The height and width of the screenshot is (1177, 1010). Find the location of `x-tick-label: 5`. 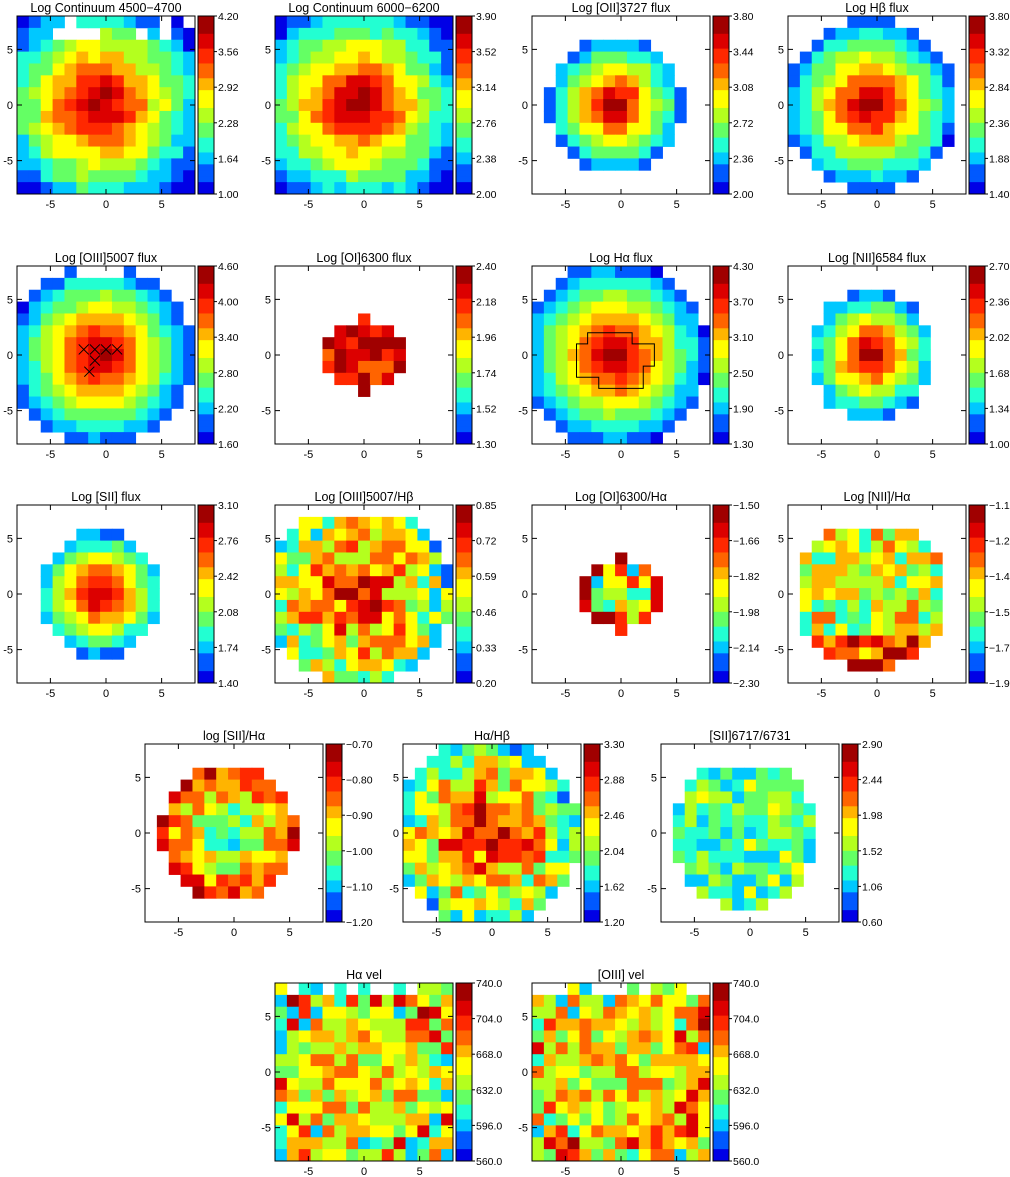

x-tick-label: 5 is located at coordinates (420, 1171).